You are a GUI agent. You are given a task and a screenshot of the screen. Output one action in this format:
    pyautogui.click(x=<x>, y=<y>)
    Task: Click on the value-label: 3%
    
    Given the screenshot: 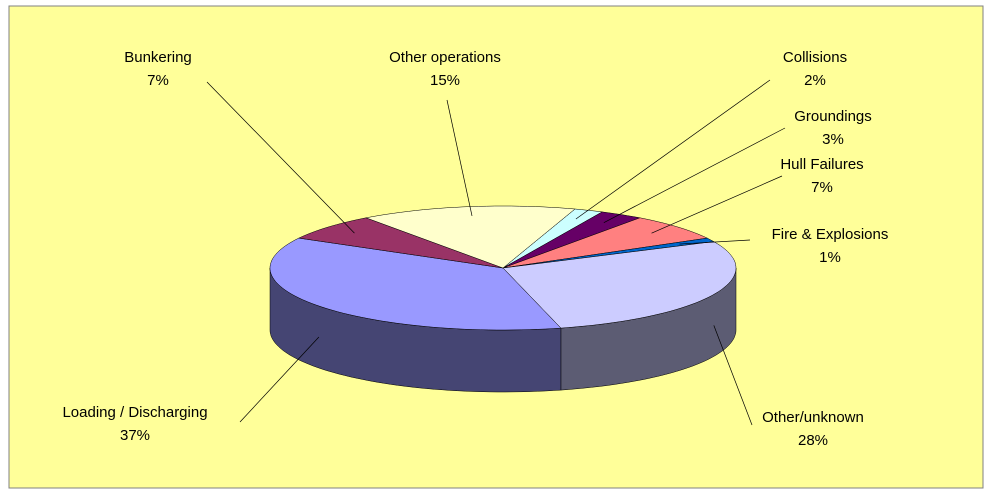 What is the action you would take?
    pyautogui.click(x=833, y=139)
    